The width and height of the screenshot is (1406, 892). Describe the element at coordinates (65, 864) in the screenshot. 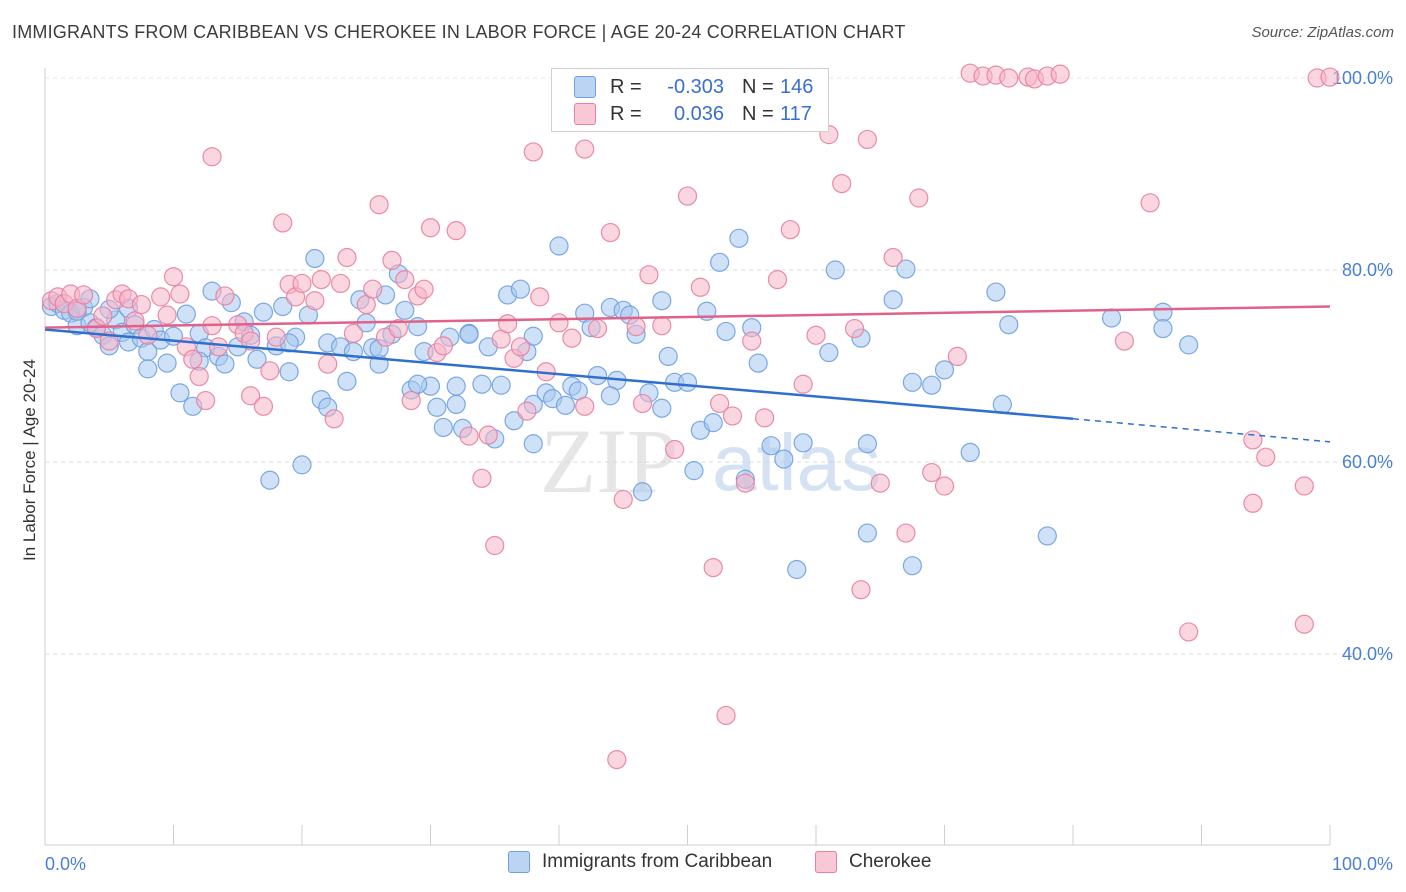

I see `x-tick-label: 0.0%` at that location.